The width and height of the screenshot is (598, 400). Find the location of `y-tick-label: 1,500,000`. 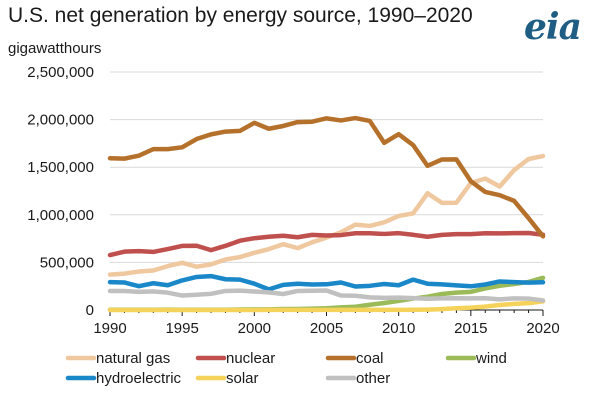

y-tick-label: 1,500,000 is located at coordinates (60, 167).